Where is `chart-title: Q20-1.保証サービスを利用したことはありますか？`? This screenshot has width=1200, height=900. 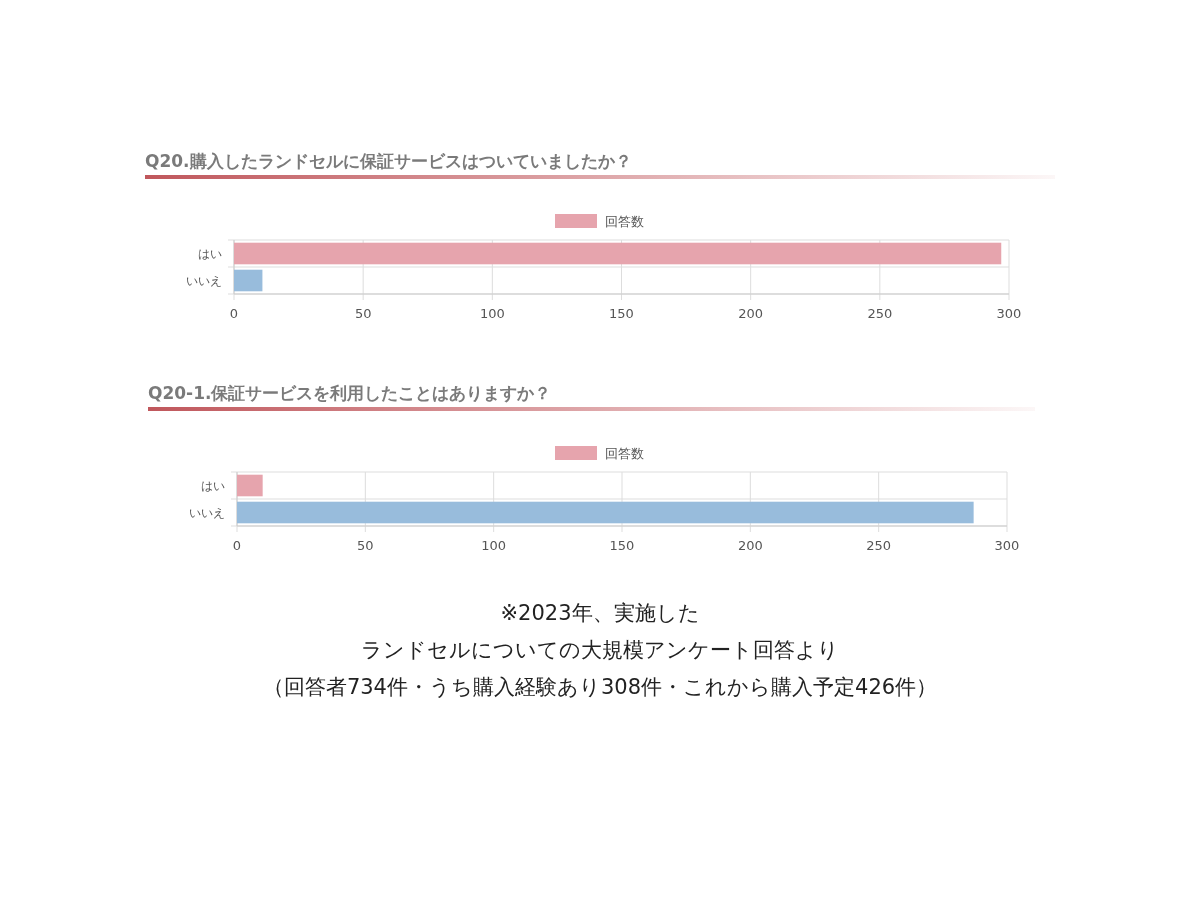 chart-title: Q20-1.保証サービスを利用したことはありますか？ is located at coordinates (350, 393).